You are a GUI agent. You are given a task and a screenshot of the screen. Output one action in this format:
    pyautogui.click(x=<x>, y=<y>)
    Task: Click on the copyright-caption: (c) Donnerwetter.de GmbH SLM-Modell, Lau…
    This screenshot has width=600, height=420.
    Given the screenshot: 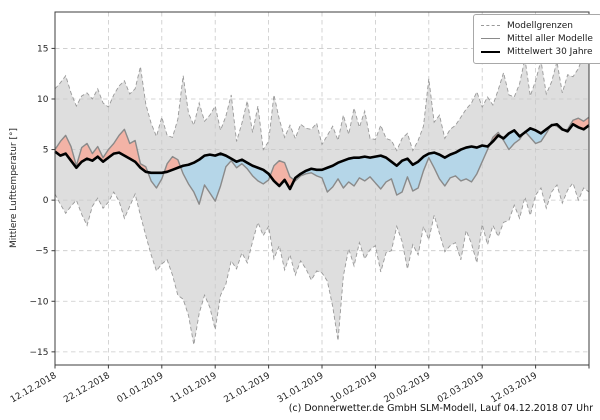 What is the action you would take?
    pyautogui.click(x=440, y=408)
    